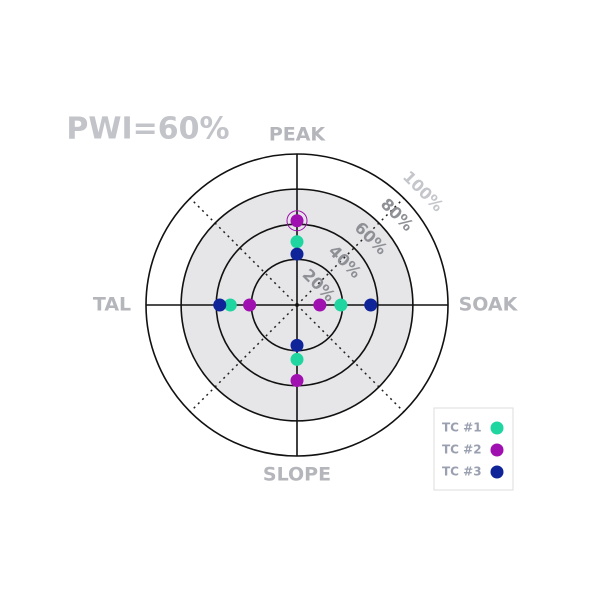 The width and height of the screenshot is (600, 600). Describe the element at coordinates (147, 129) in the screenshot. I see `chart-title: PWI=60%` at that location.